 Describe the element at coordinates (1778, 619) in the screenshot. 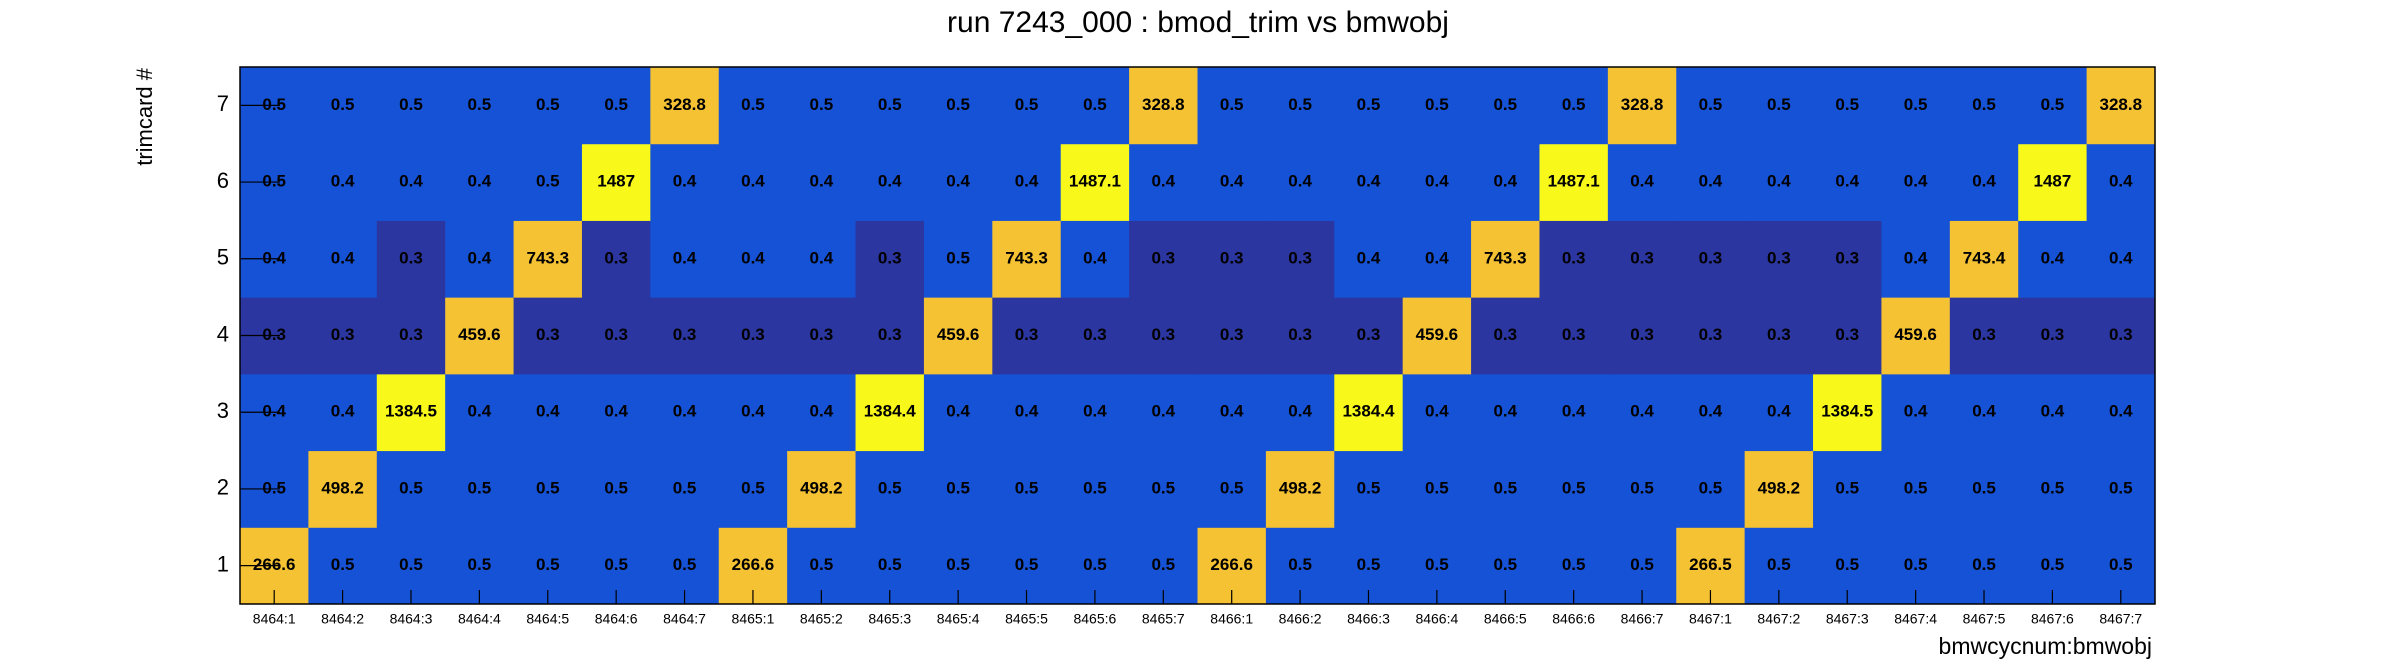

I see `x-tick-label: 8467:2` at that location.